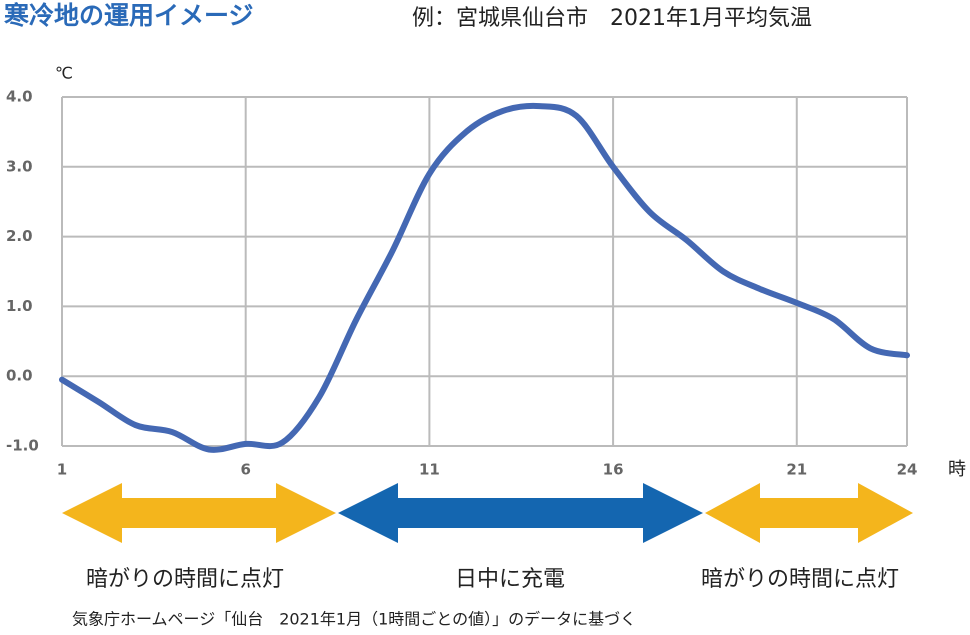 The image size is (970, 635). What do you see at coordinates (19, 376) in the screenshot?
I see `y-tick-label: 0.0` at bounding box center [19, 376].